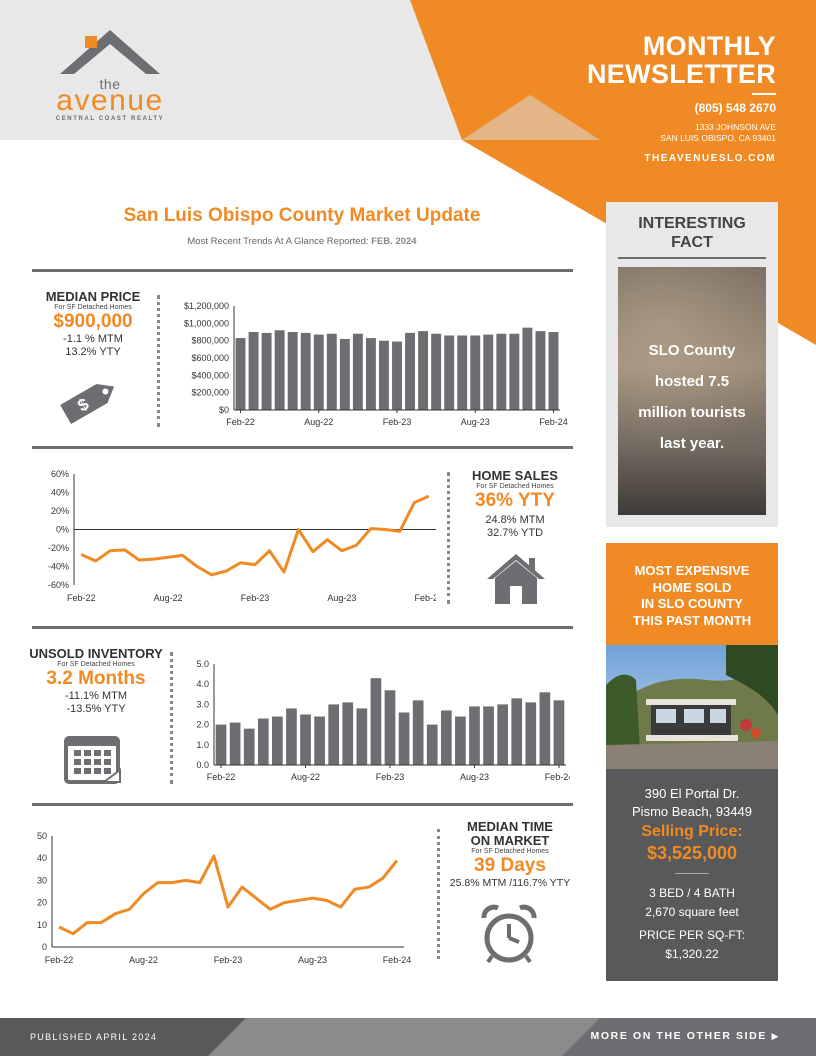 This screenshot has width=816, height=1056. Describe the element at coordinates (692, 381) in the screenshot. I see `fact-text-line: hosted 7.5` at that location.